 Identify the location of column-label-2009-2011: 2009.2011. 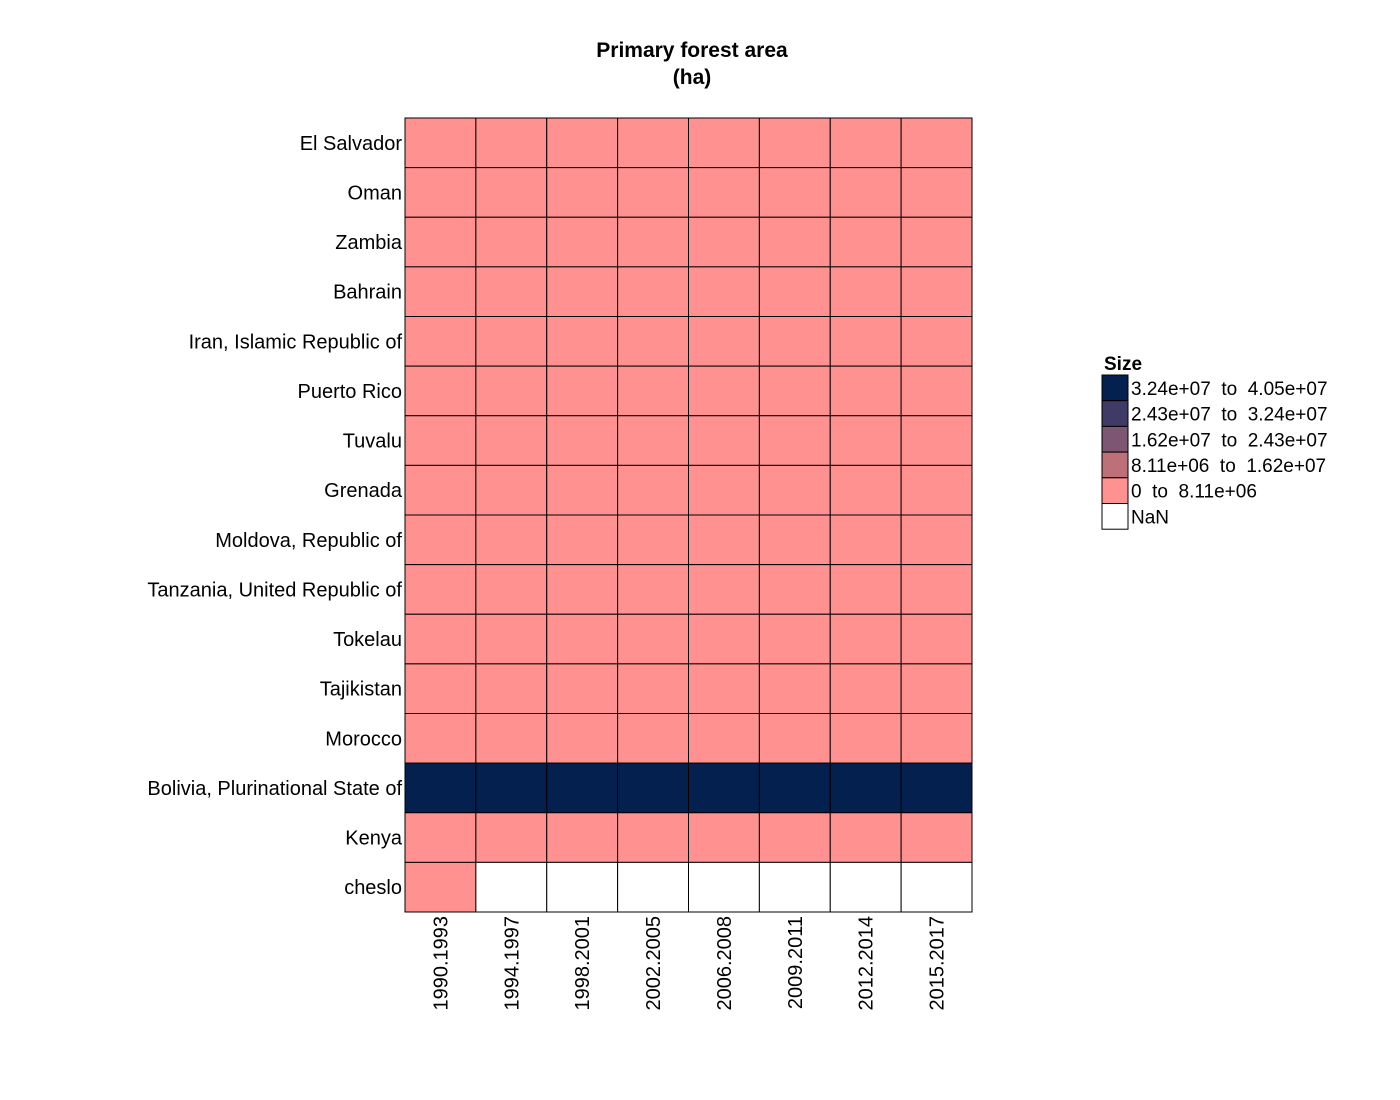
(796, 962).